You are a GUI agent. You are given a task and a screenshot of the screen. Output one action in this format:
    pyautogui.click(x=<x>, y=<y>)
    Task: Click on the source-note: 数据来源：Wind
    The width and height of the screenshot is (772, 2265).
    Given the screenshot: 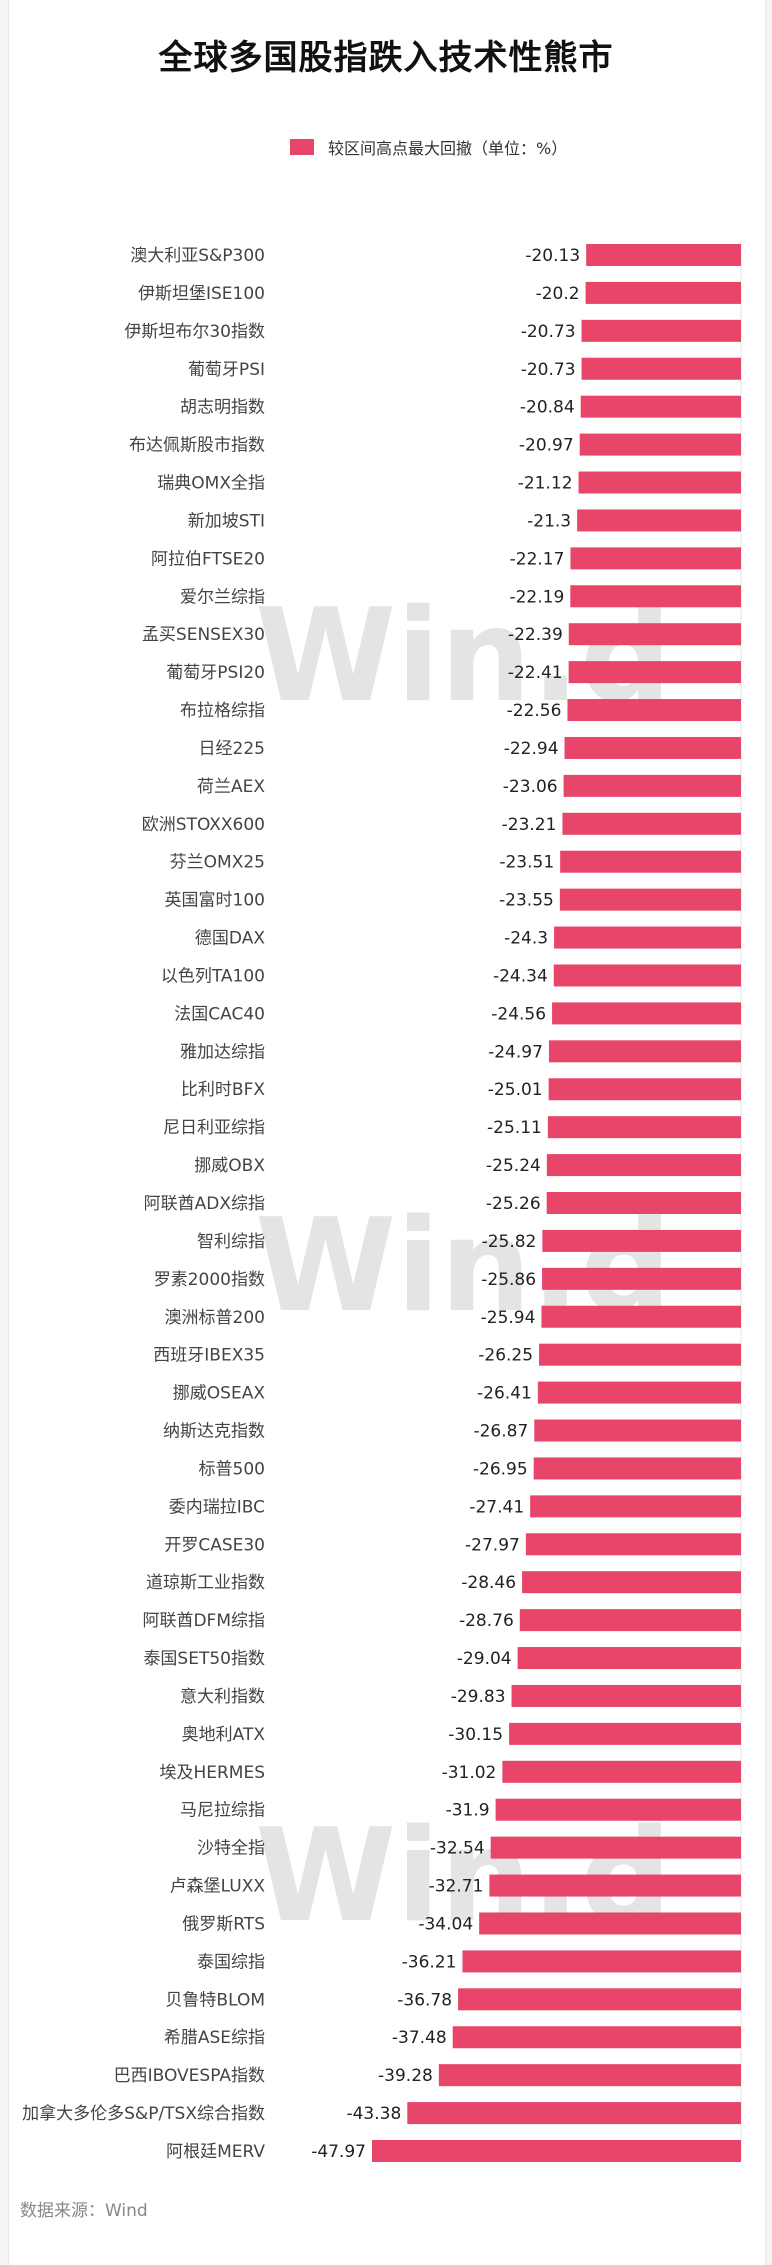 What is the action you would take?
    pyautogui.click(x=84, y=2211)
    